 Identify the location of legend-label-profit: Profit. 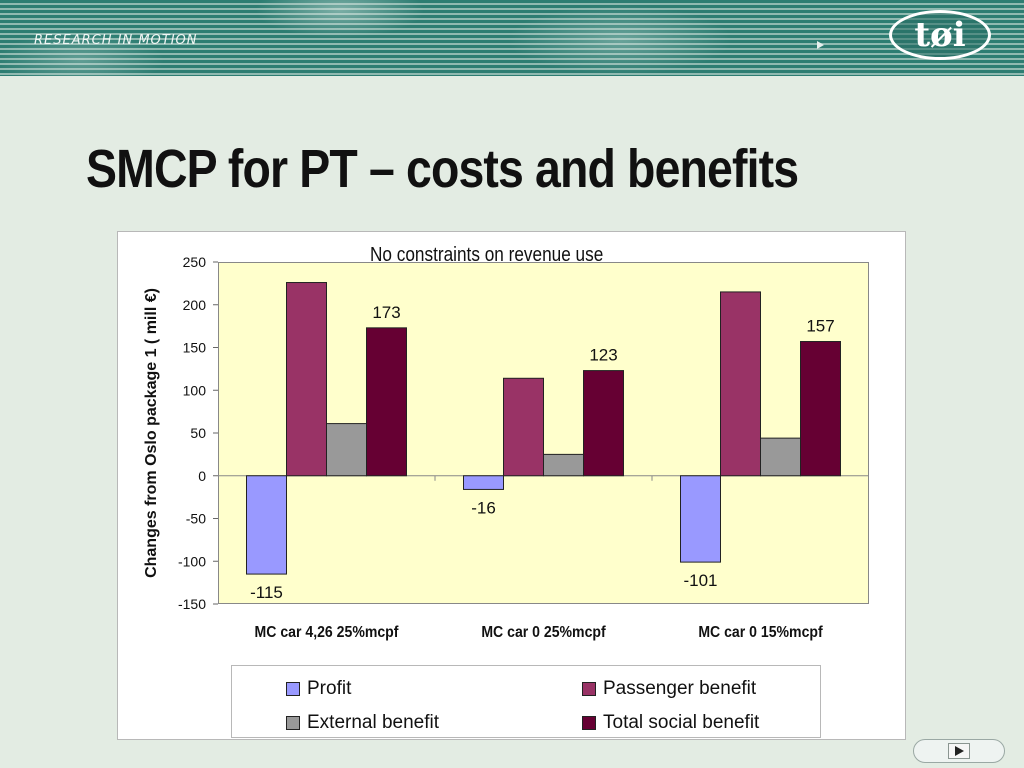
(329, 688).